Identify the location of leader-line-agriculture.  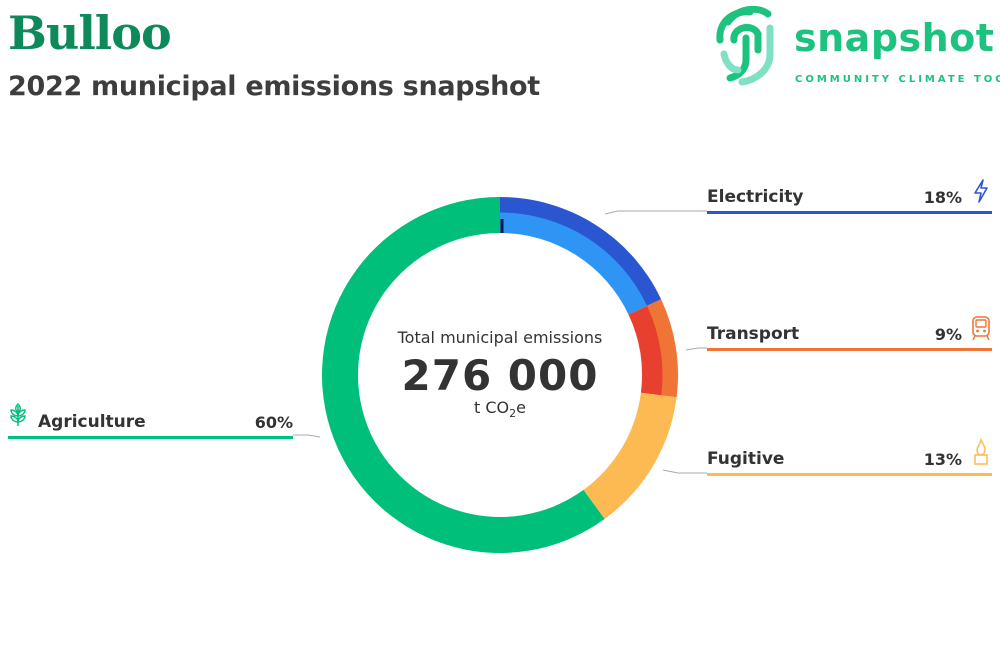
(307, 436).